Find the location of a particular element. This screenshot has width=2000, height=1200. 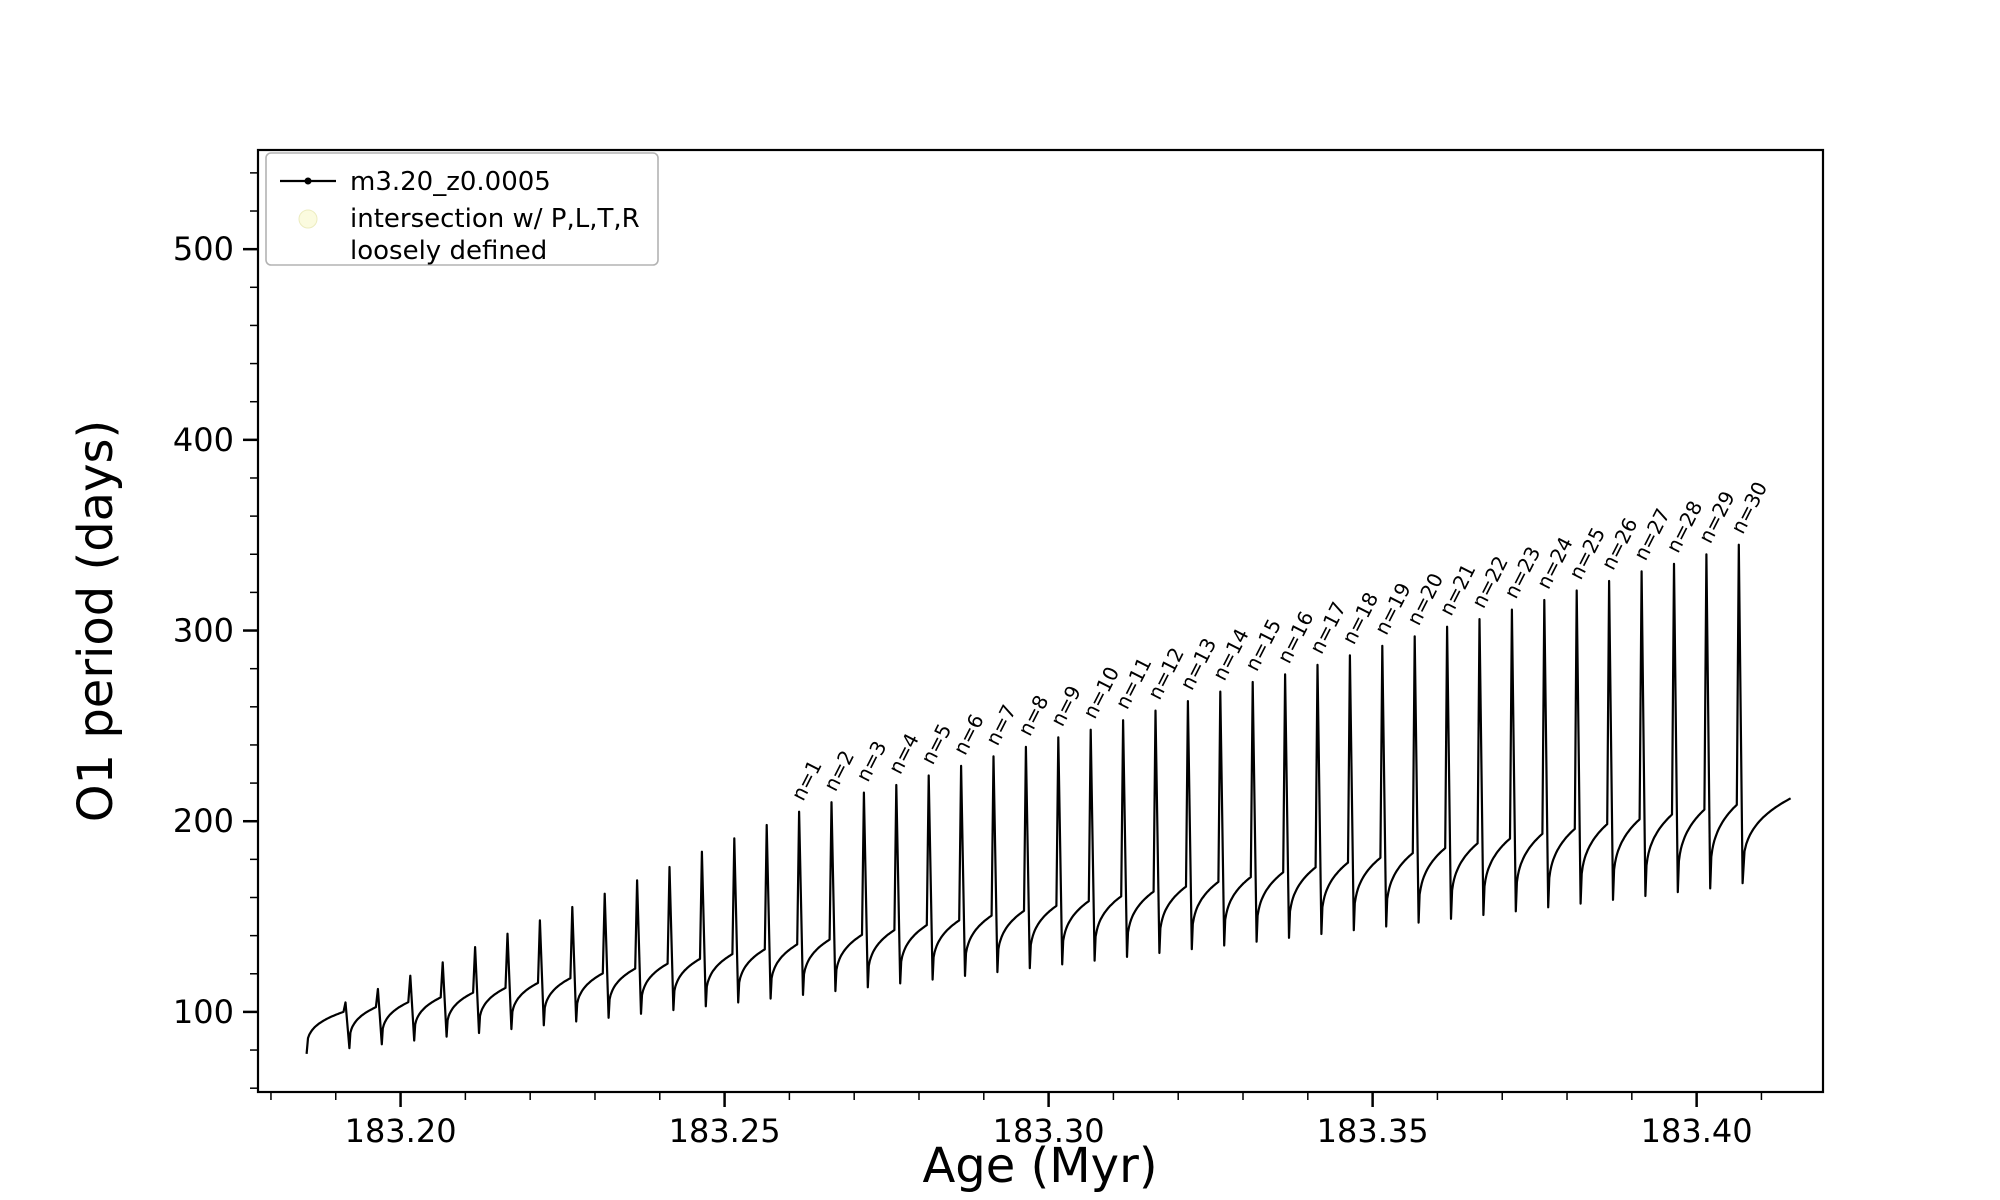

x-axis-label: Age (Myr) is located at coordinates (1039, 1166).